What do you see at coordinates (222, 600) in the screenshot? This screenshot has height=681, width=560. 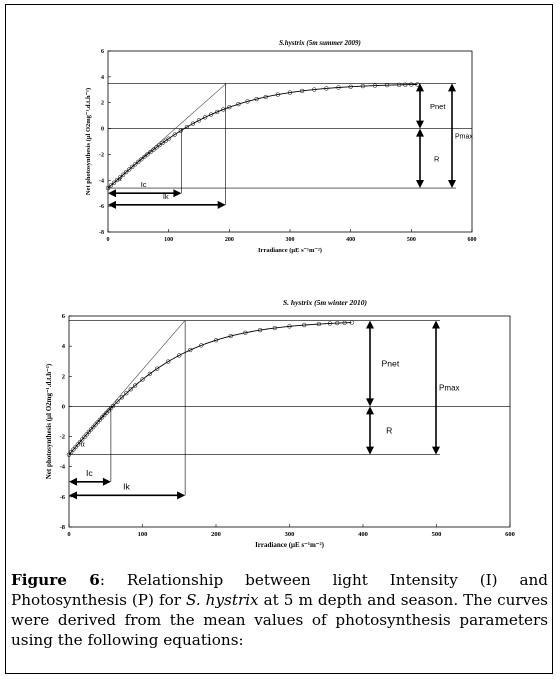 I see `caption-species: S. hystrix` at bounding box center [222, 600].